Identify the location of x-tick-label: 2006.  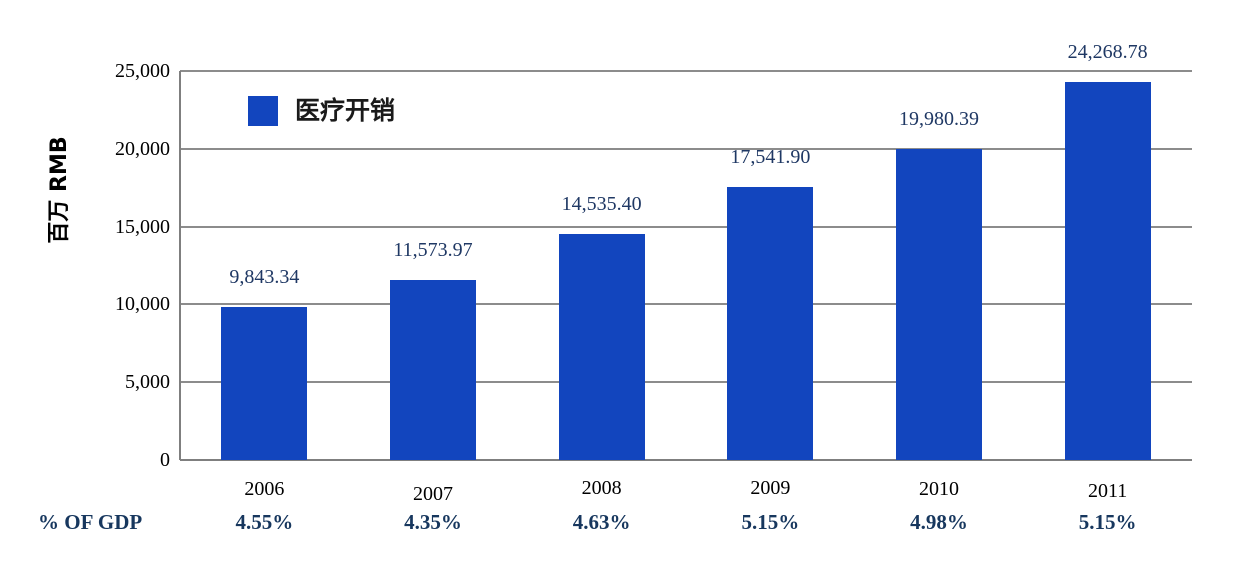
(264, 489).